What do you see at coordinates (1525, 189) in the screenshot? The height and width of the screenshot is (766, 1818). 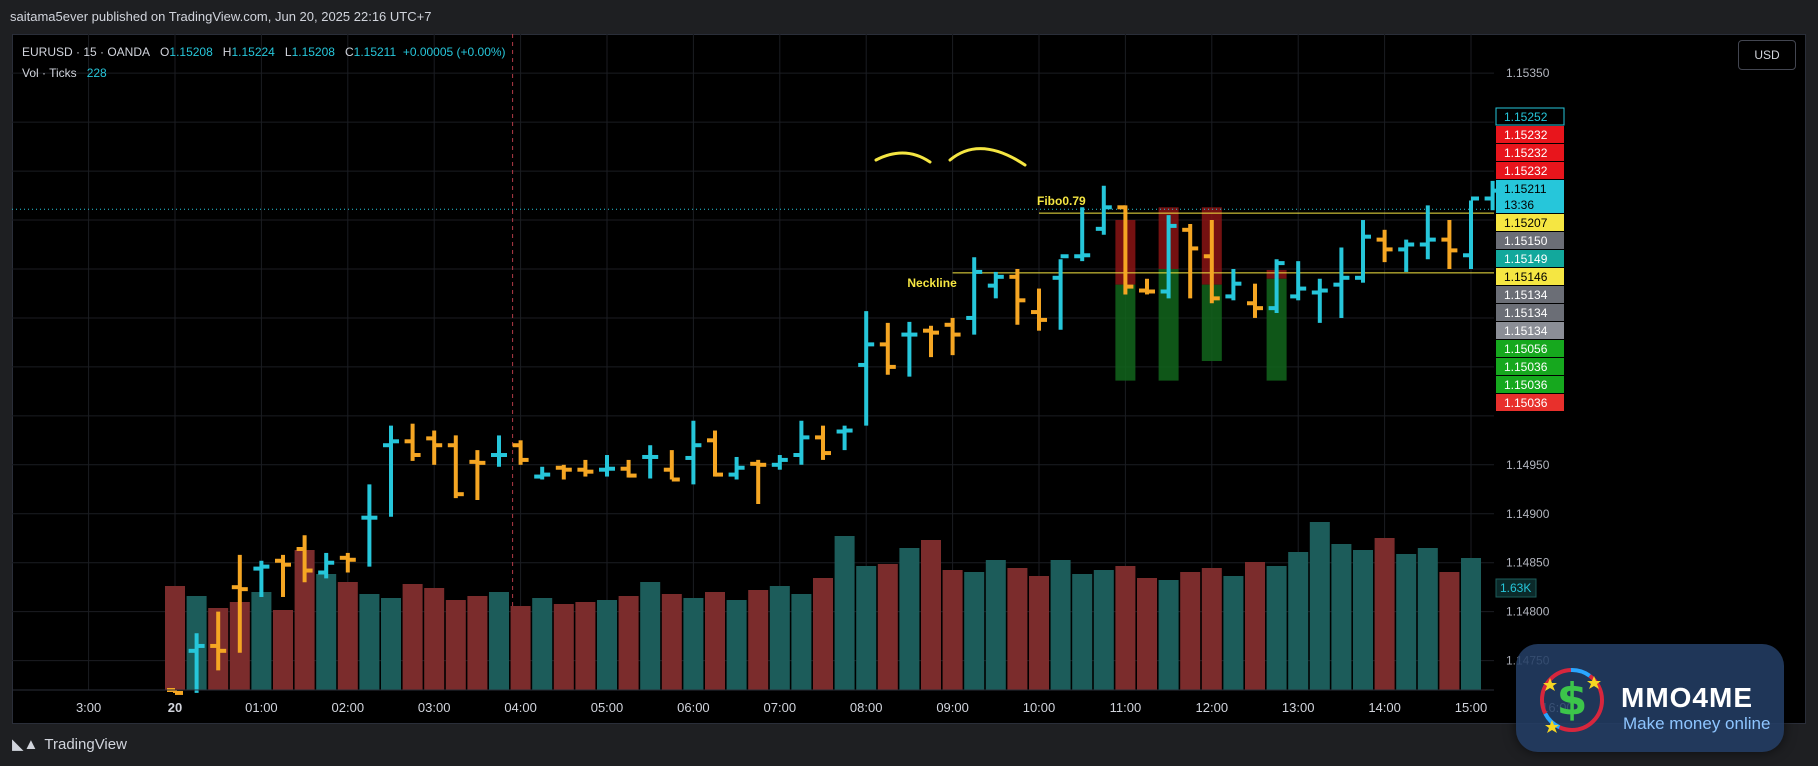 I see `price-tag-value: 1.15211` at bounding box center [1525, 189].